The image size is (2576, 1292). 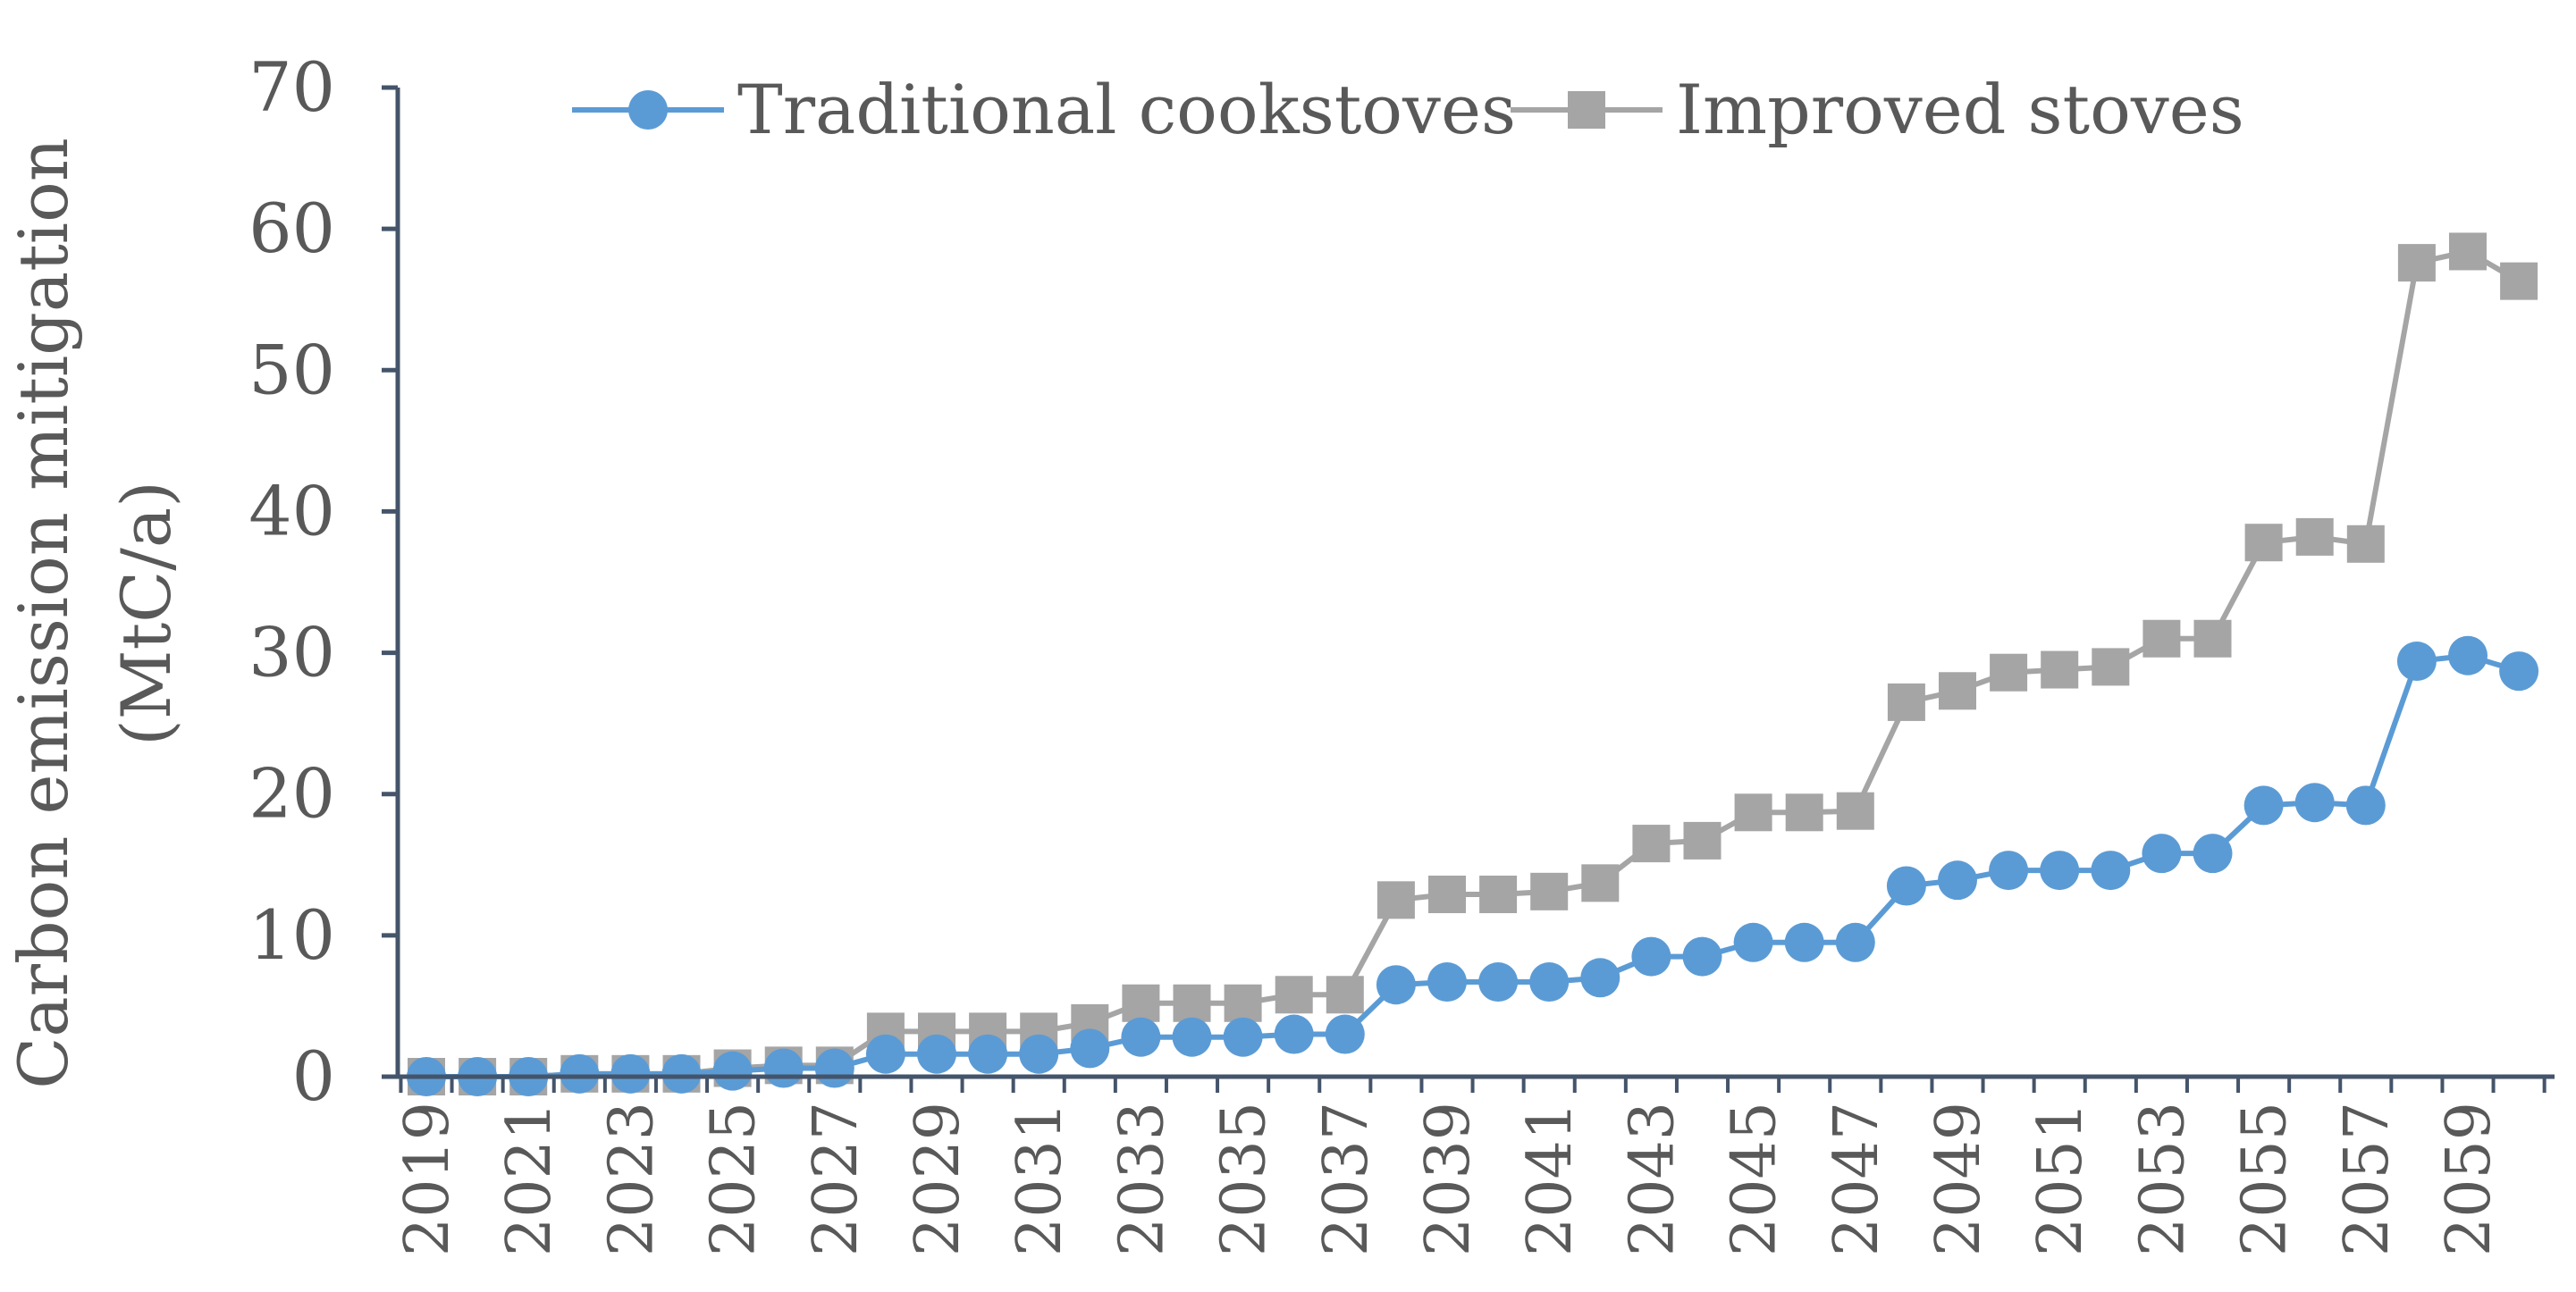 I want to click on x-tick-label: 2019, so click(x=428, y=1179).